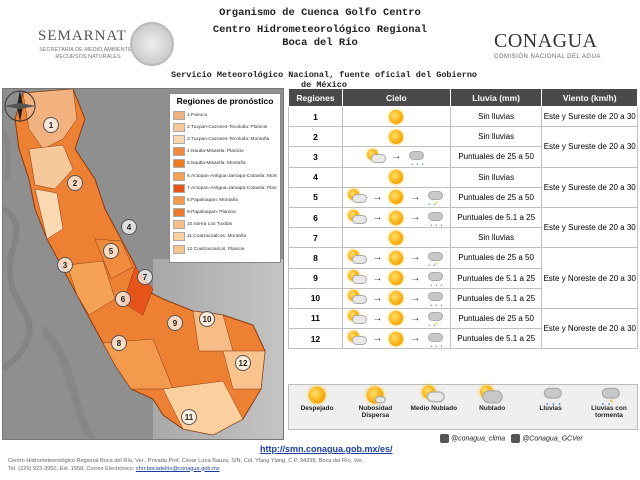  Describe the element at coordinates (315, 137) in the screenshot. I see `region-number: 2` at that location.